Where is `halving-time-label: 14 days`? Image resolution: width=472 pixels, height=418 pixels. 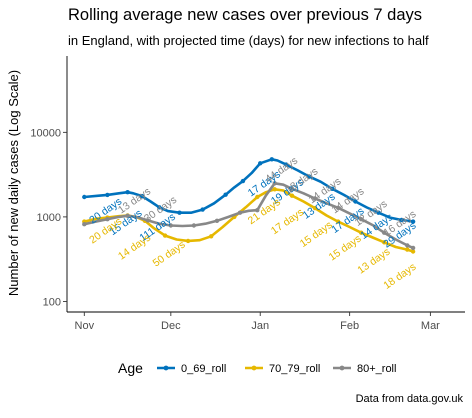 halving-time-label: 14 days is located at coordinates (134, 247).